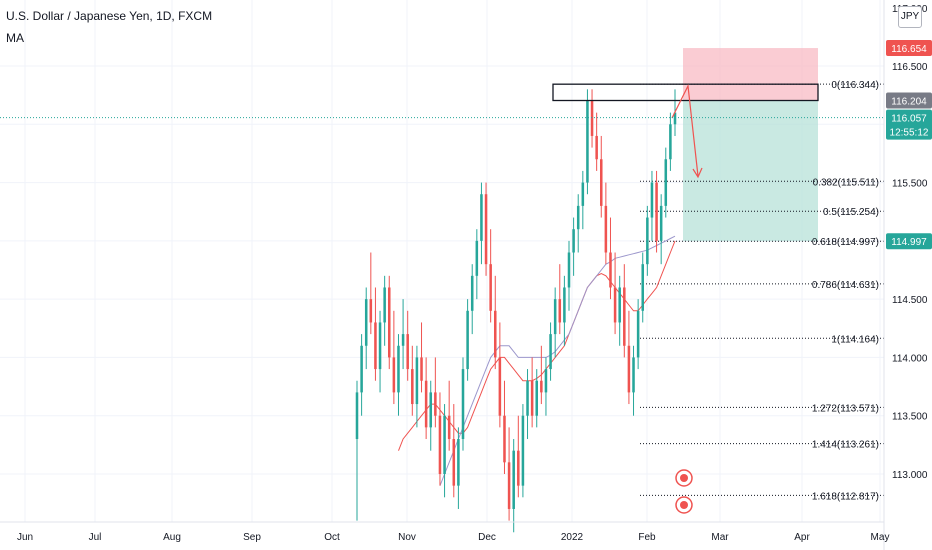 This screenshot has height=550, width=932. I want to click on current-price-tag-bg, so click(909, 124).